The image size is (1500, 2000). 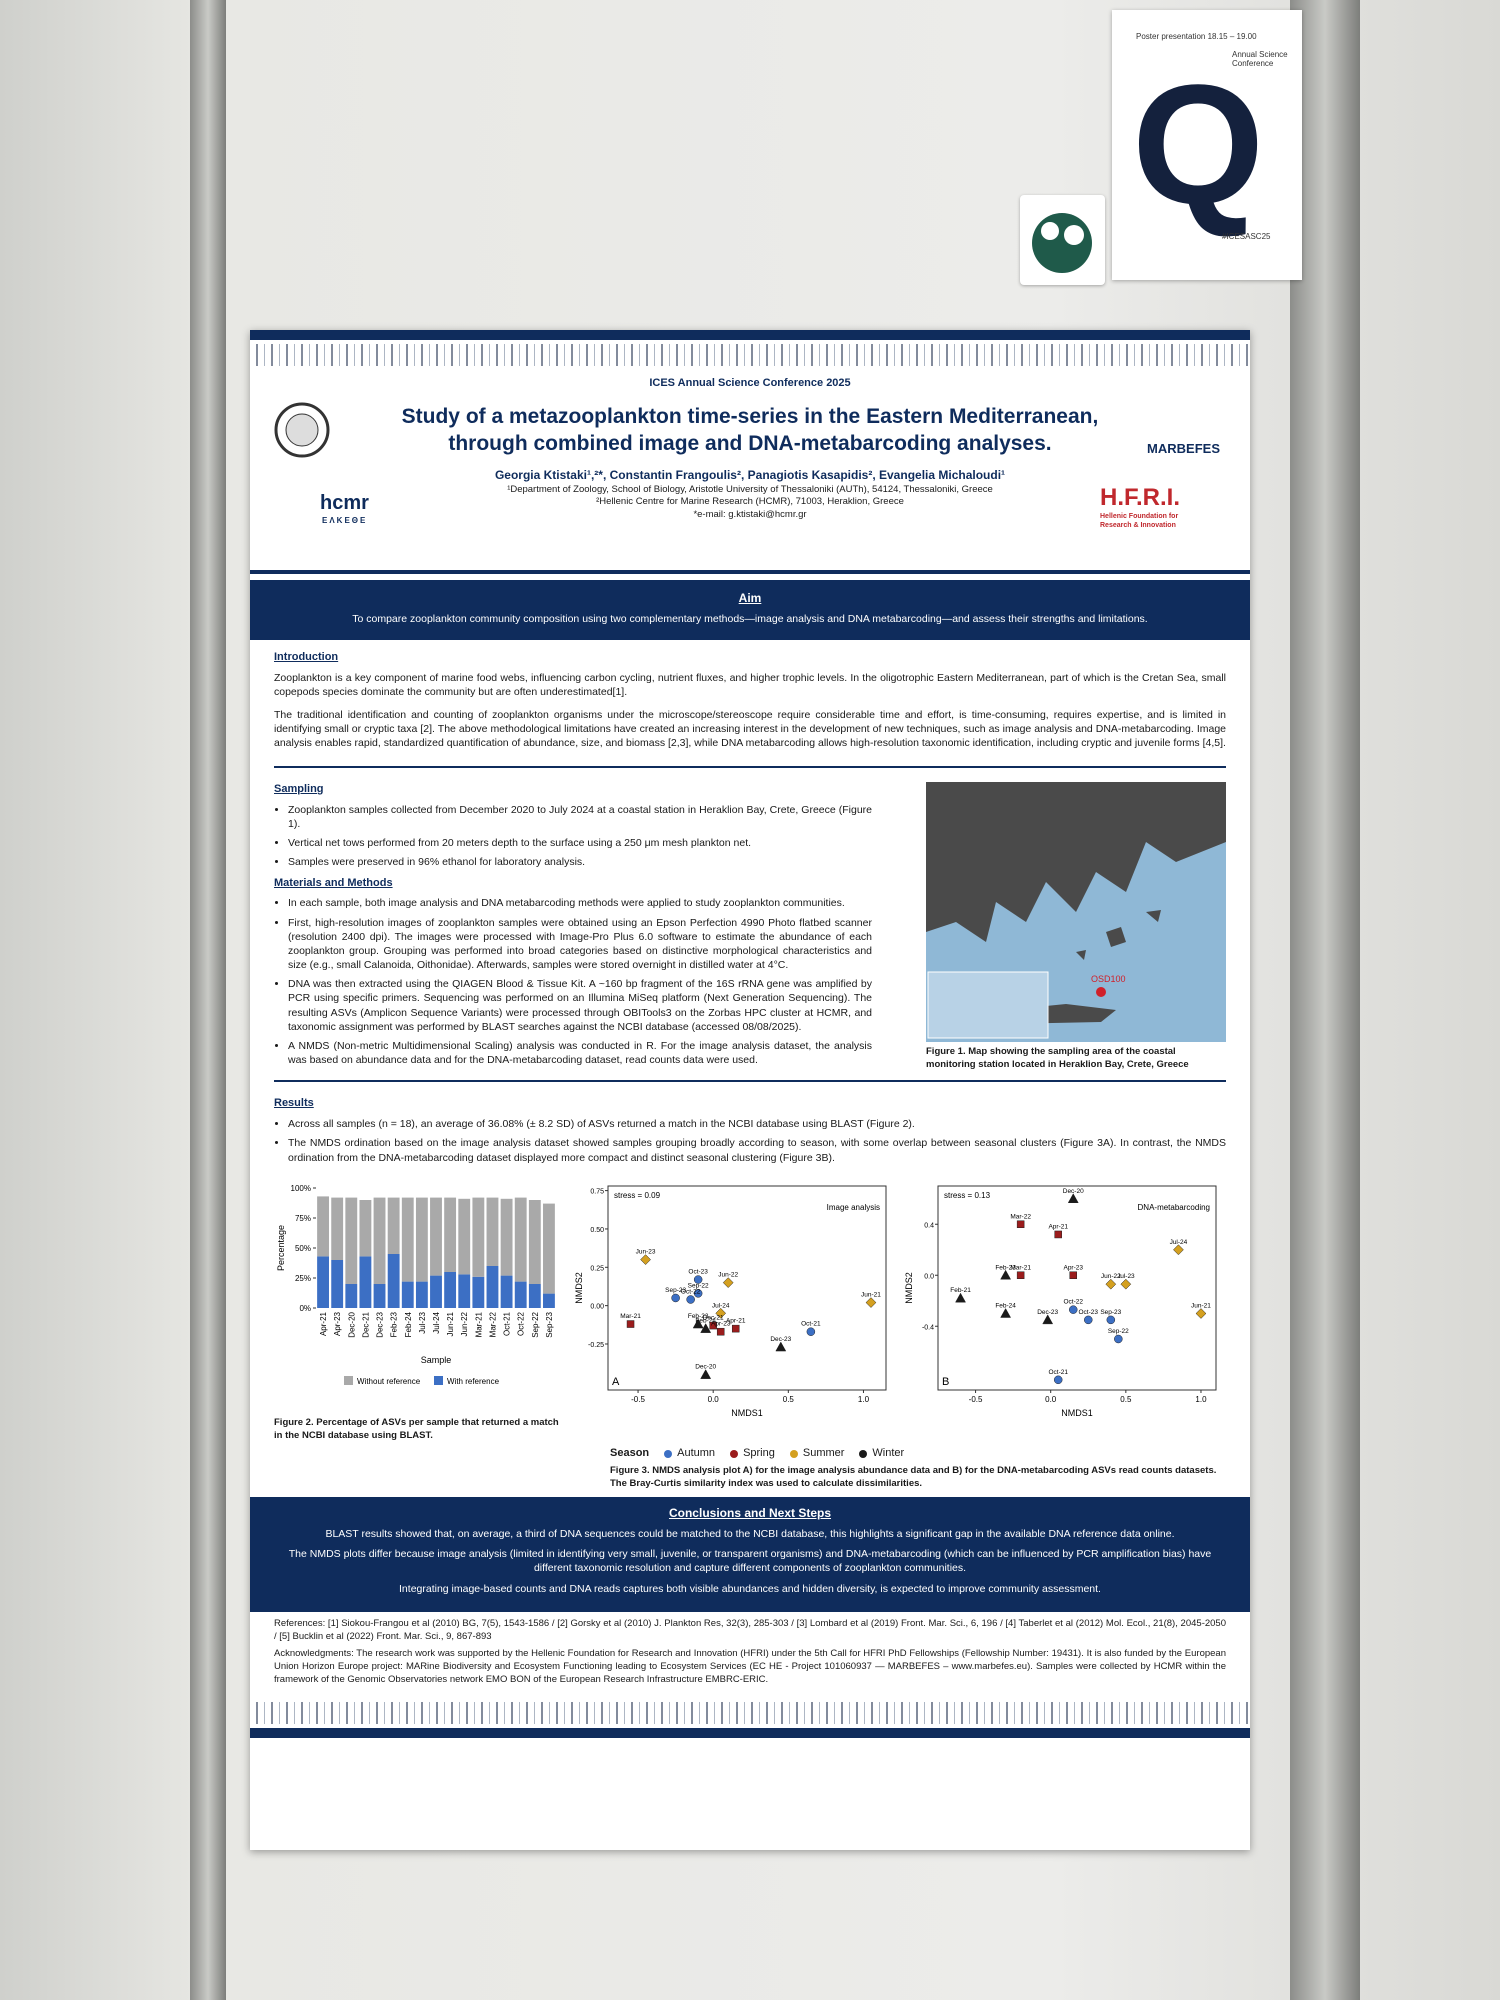 I want to click on x-tick-label: Jun-22, so click(x=464, y=1323).